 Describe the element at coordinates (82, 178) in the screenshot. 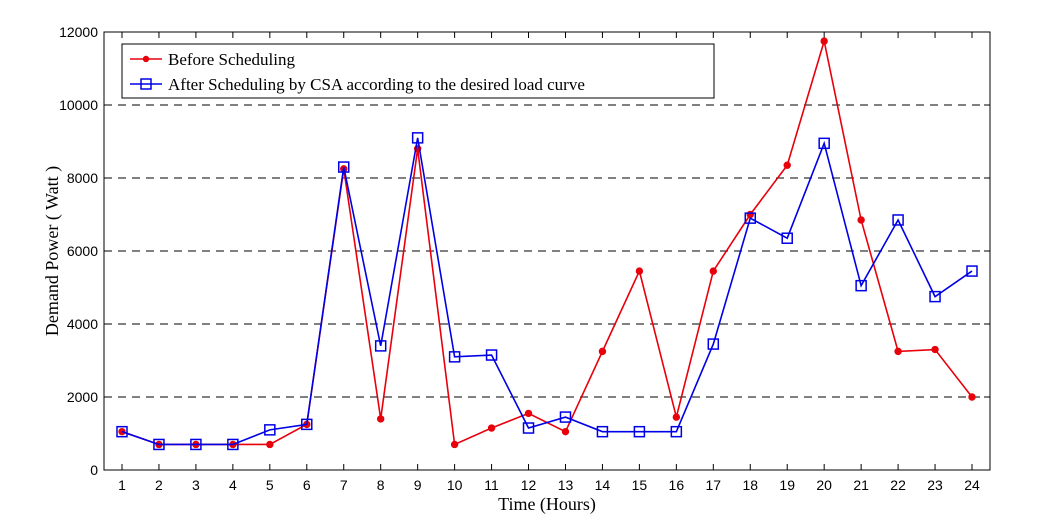

I see `y-tick-label: 8000` at that location.